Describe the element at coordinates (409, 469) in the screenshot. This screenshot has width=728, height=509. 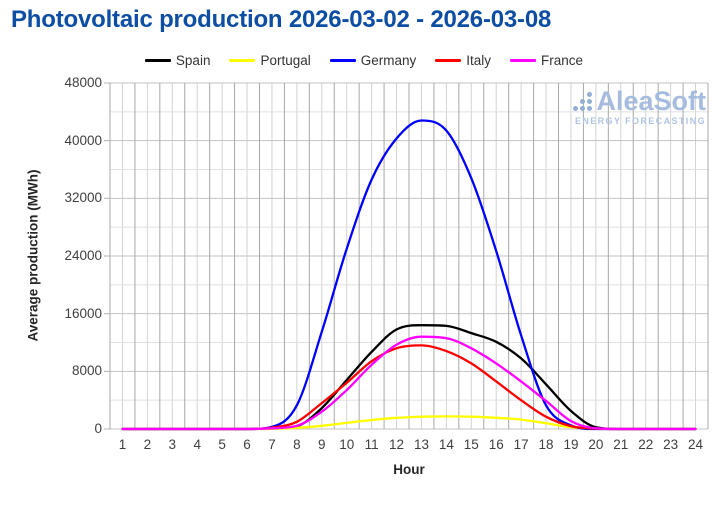
I see `x-axis-title: Hour` at that location.